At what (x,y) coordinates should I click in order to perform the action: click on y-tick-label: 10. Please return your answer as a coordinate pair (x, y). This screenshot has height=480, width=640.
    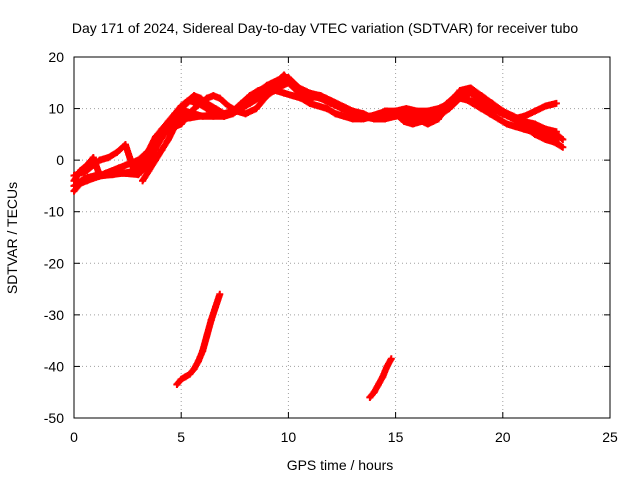
    Looking at the image, I should click on (56, 109).